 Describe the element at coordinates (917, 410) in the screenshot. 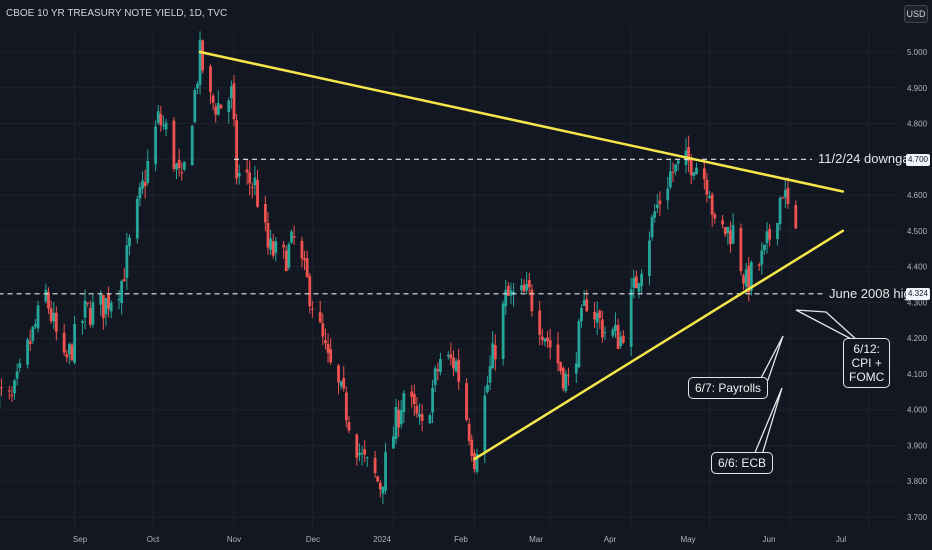

I see `y-tick-label: 4.000` at that location.